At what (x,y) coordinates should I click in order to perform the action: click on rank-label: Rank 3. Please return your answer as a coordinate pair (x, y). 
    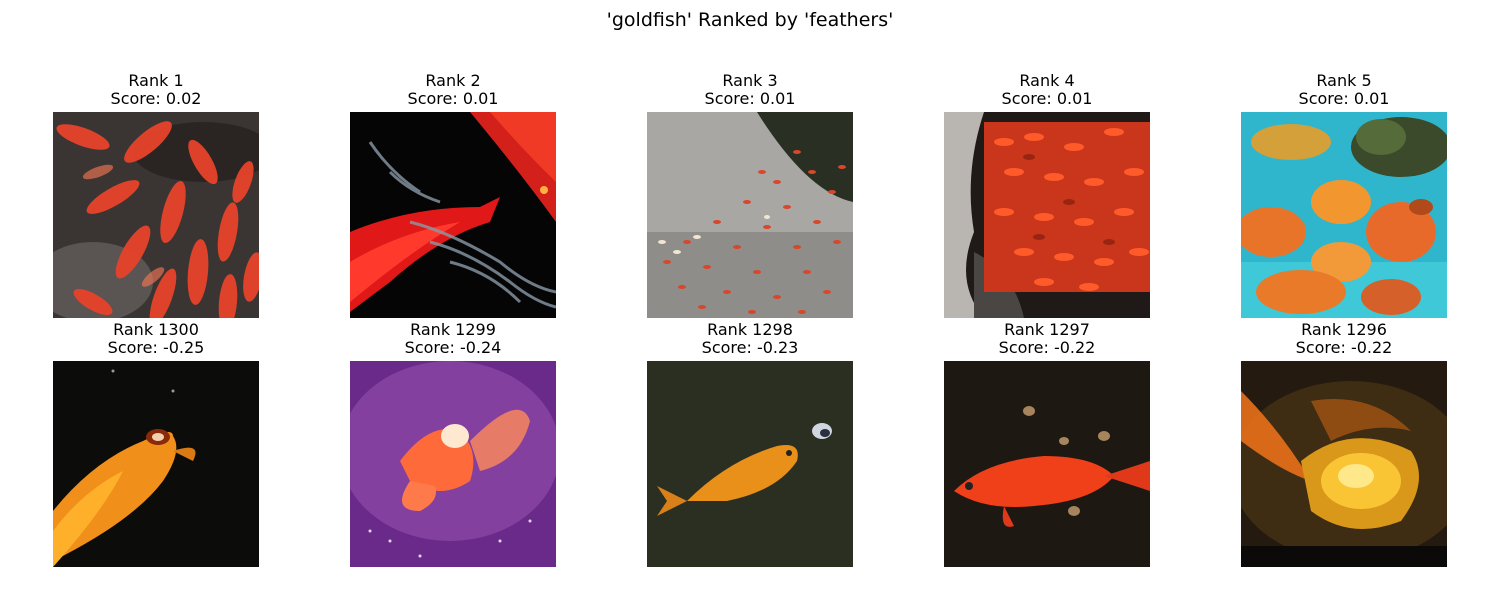
    Looking at the image, I should click on (750, 80).